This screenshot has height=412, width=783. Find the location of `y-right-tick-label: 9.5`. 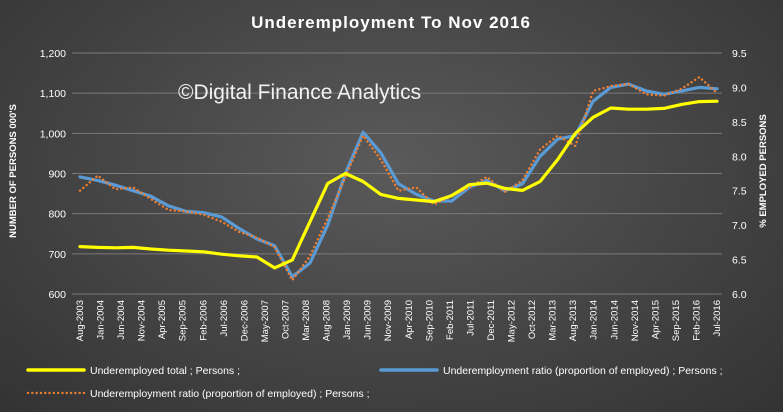

y-right-tick-label: 9.5 is located at coordinates (739, 54).